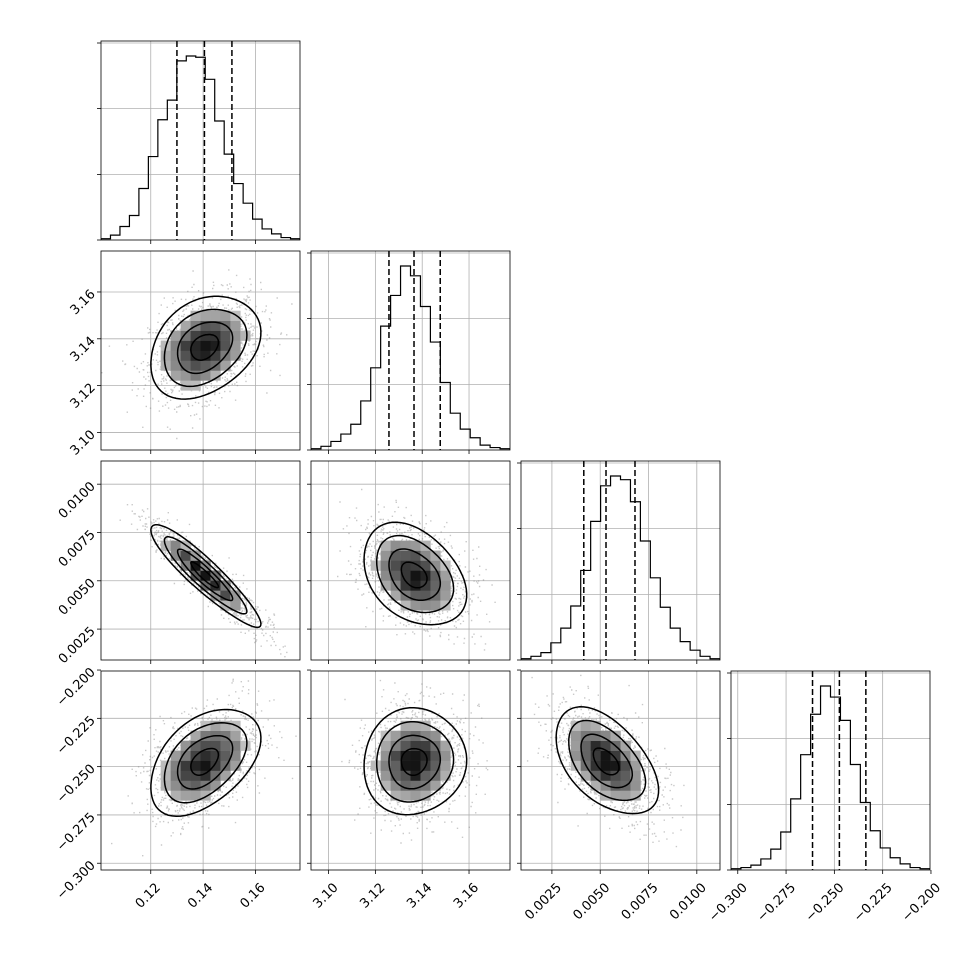 The image size is (970, 970). I want to click on y-tick-label: 3.12, so click(83, 396).